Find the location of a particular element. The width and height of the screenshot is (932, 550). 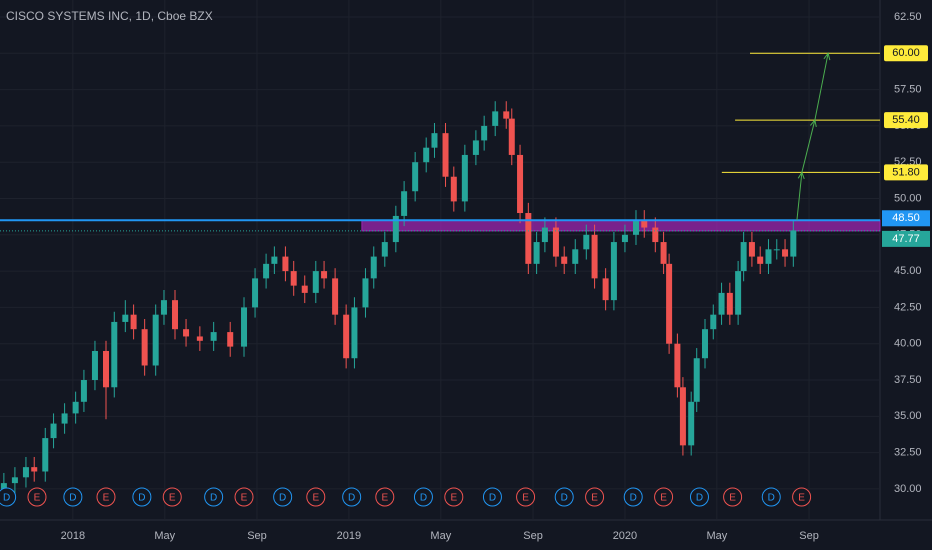

x-tick-label: 2018 is located at coordinates (73, 536).